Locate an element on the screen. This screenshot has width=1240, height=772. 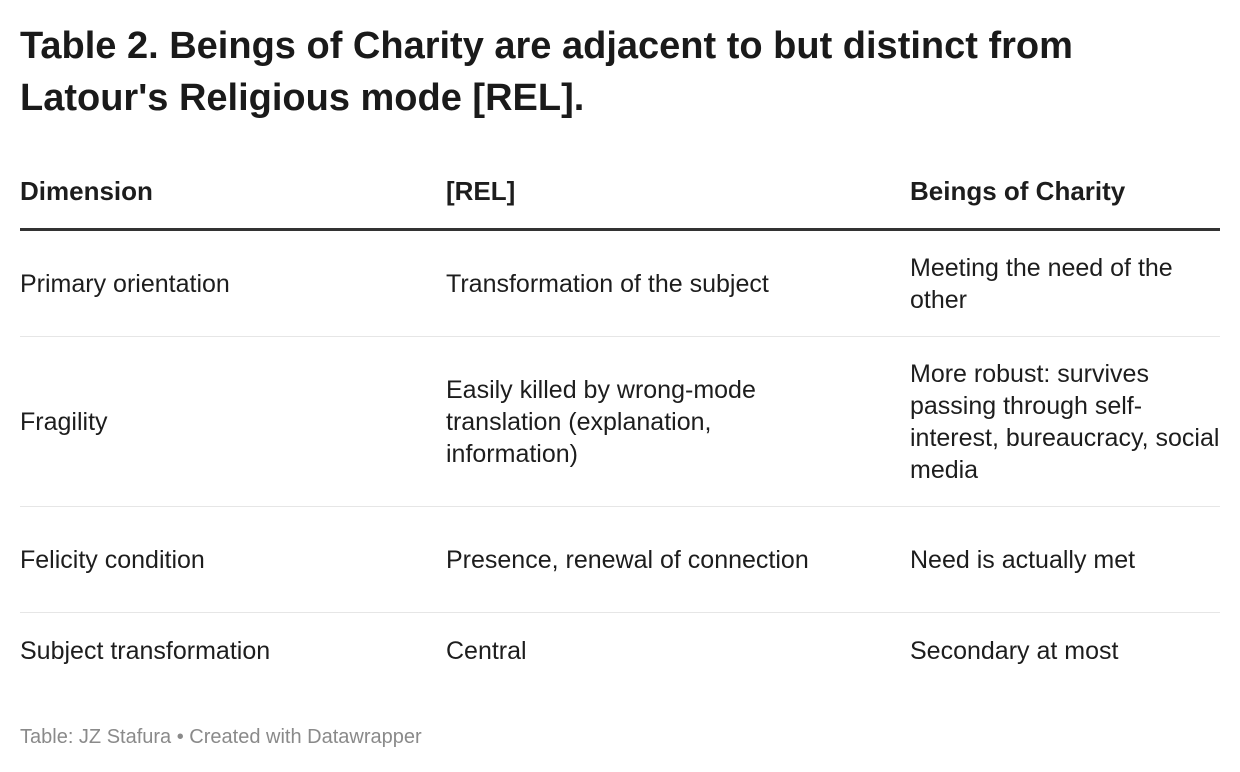
table-cell: Primary orientation is located at coordinates (125, 283).